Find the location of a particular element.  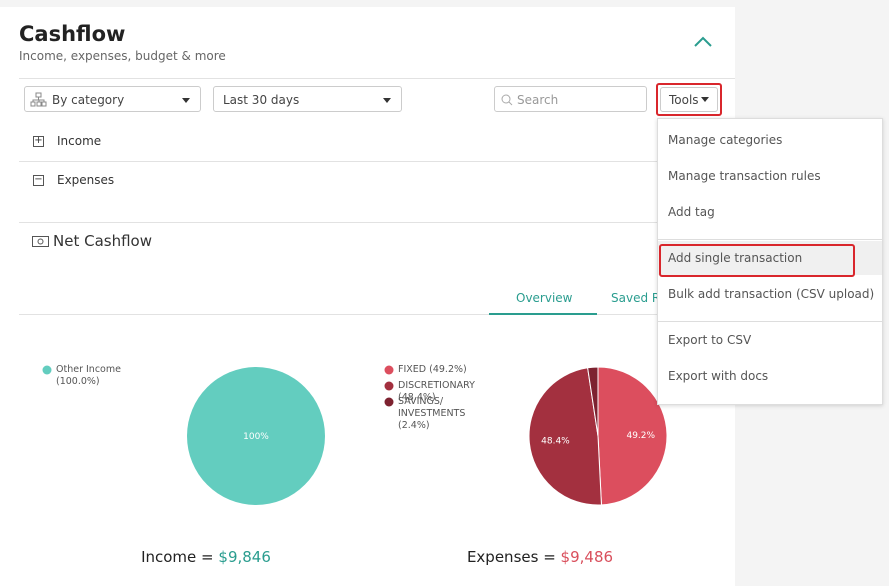

total: Expenses = $9,486 is located at coordinates (540, 557).